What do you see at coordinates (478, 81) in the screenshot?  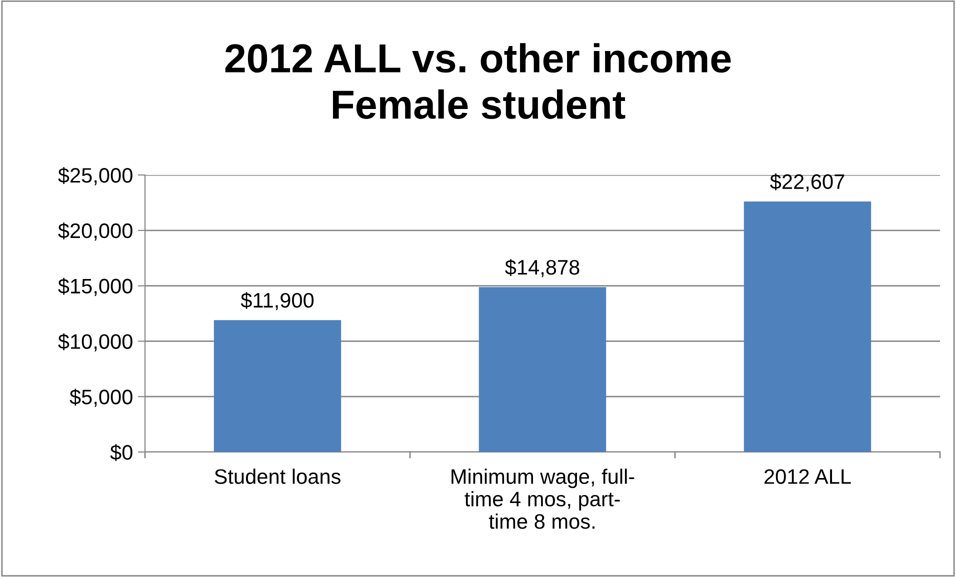 I see `chart-title: 2012 ALL vs. other income Female student` at bounding box center [478, 81].